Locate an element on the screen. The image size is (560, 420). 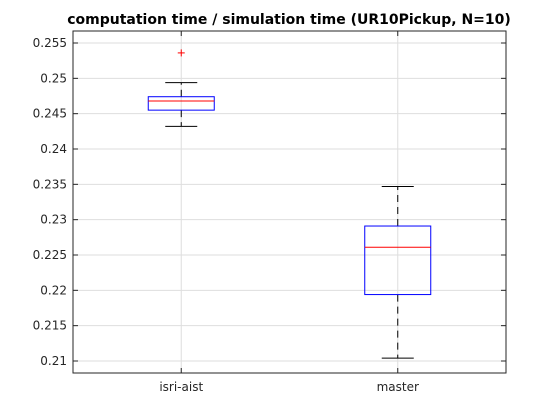
y-tick-label: 0.235 is located at coordinates (50, 184).